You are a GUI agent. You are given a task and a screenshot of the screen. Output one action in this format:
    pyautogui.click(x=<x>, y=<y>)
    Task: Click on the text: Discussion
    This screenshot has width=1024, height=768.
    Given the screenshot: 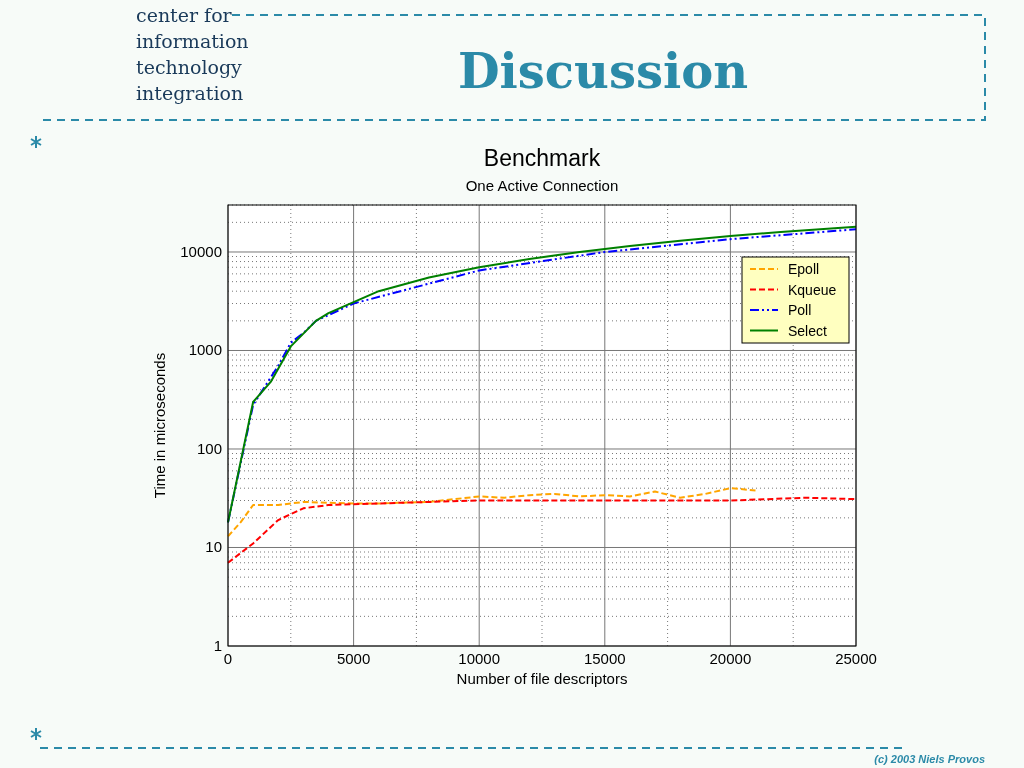 What is the action you would take?
    pyautogui.click(x=603, y=71)
    